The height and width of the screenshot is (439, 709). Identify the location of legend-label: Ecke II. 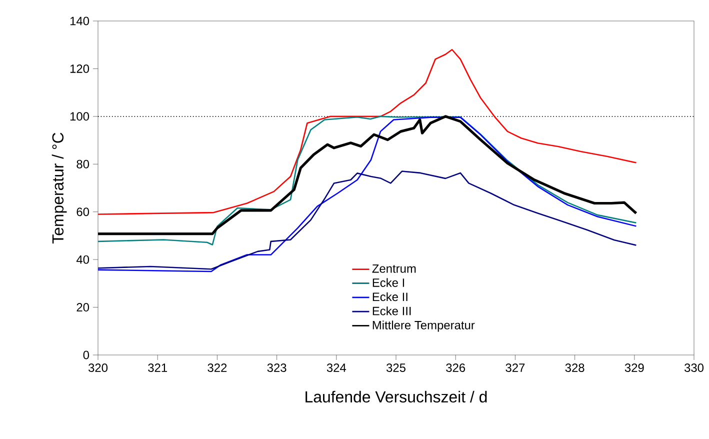
(390, 297).